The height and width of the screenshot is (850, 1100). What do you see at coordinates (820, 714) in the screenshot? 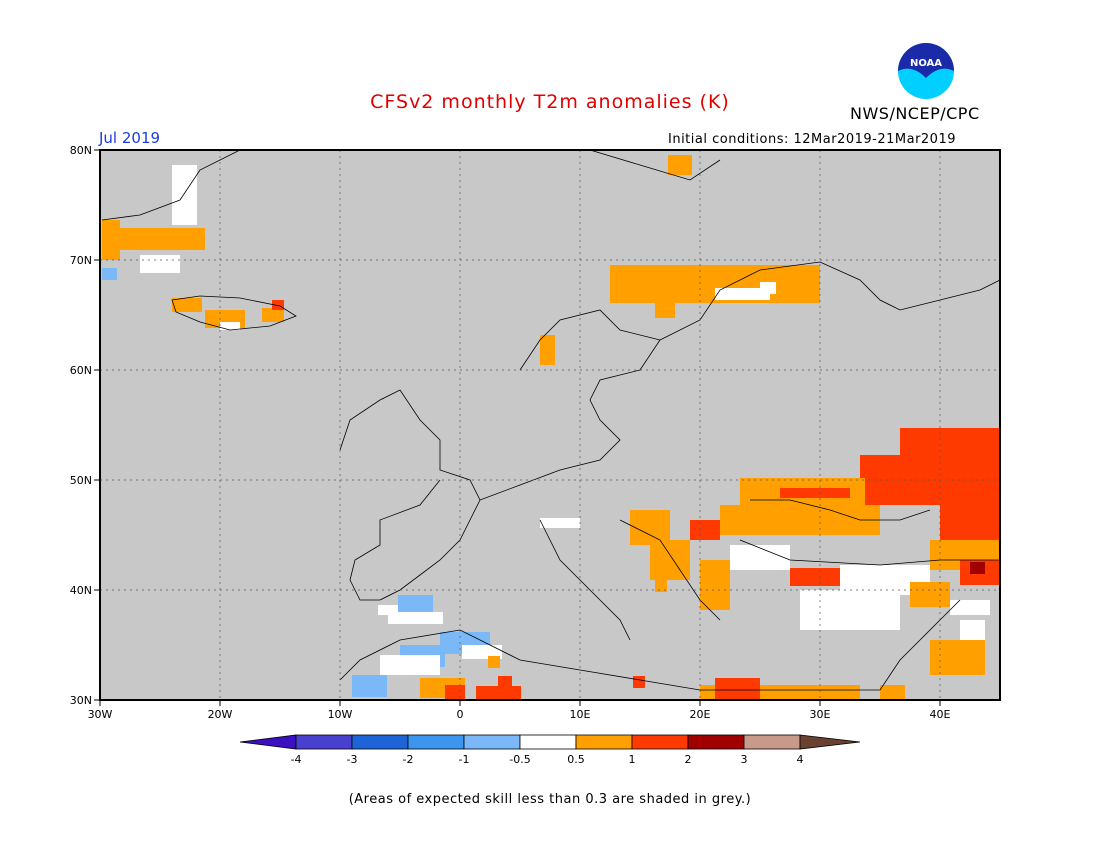
I see `lon-tick-label: 30E` at bounding box center [820, 714].